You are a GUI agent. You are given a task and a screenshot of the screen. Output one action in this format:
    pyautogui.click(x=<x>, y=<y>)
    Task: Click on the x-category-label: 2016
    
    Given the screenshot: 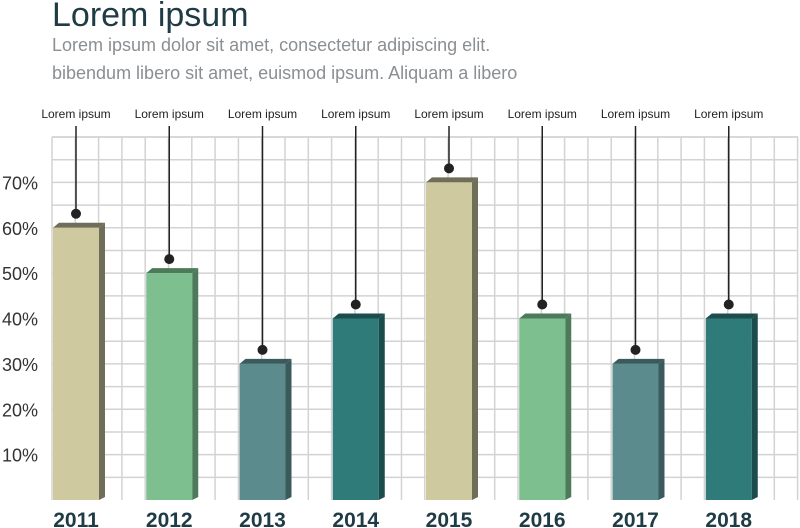 What is the action you would take?
    pyautogui.click(x=542, y=518)
    